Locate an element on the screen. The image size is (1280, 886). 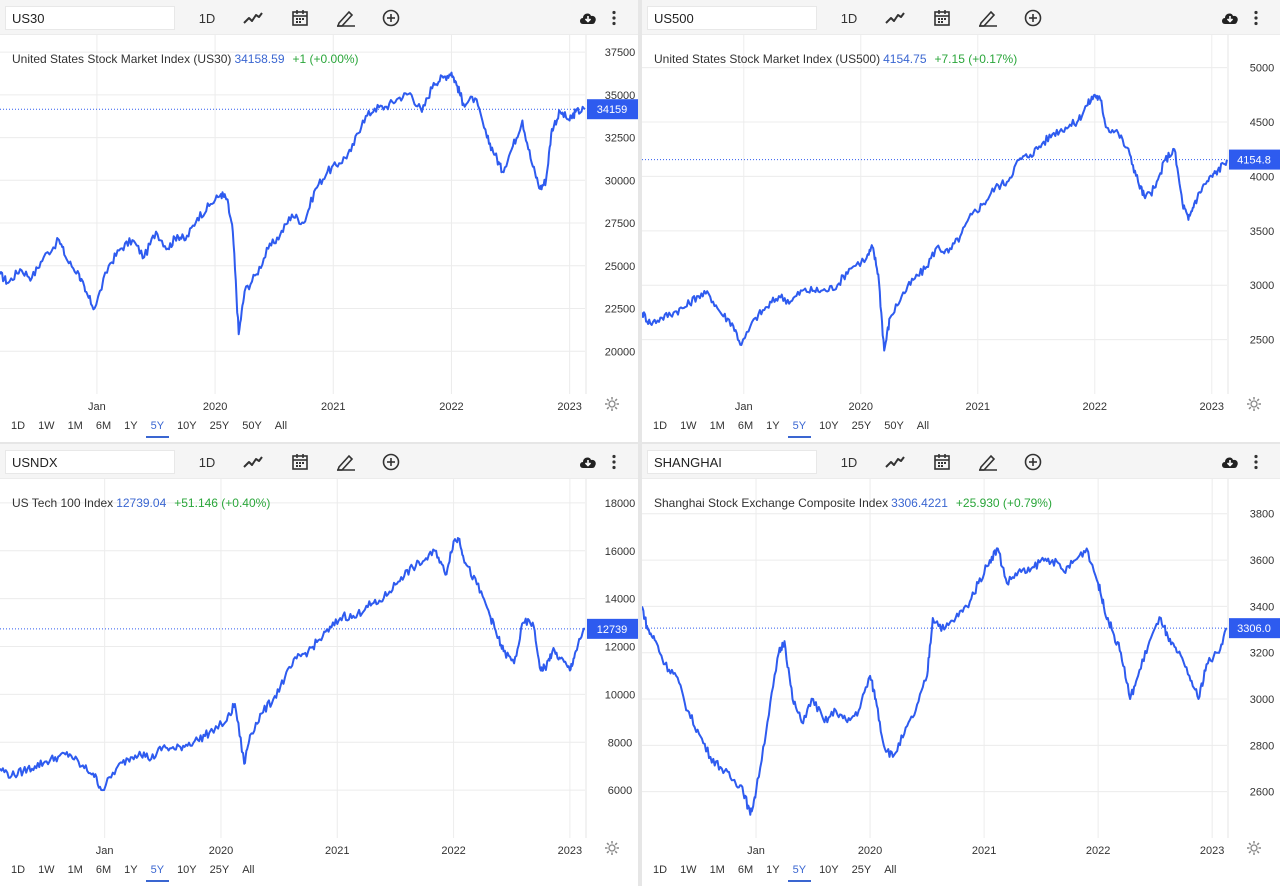
calendar-icon is located at coordinates (942, 18).